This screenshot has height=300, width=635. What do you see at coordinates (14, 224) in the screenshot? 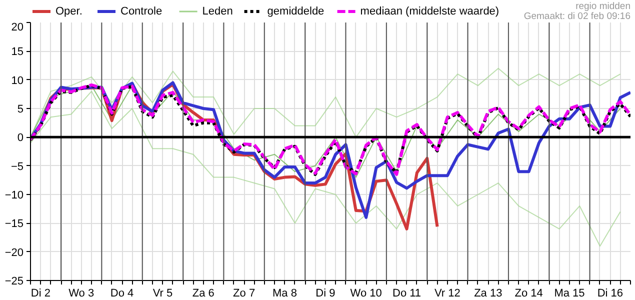
I see `y-tick-label: −15` at bounding box center [14, 224].